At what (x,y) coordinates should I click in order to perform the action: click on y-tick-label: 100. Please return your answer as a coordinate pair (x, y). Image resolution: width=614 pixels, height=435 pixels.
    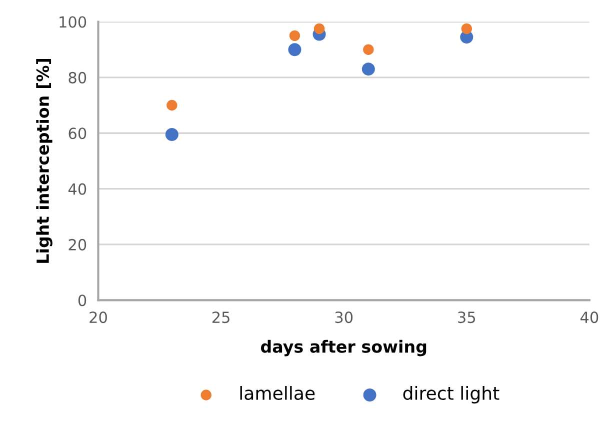
    Looking at the image, I should click on (73, 22).